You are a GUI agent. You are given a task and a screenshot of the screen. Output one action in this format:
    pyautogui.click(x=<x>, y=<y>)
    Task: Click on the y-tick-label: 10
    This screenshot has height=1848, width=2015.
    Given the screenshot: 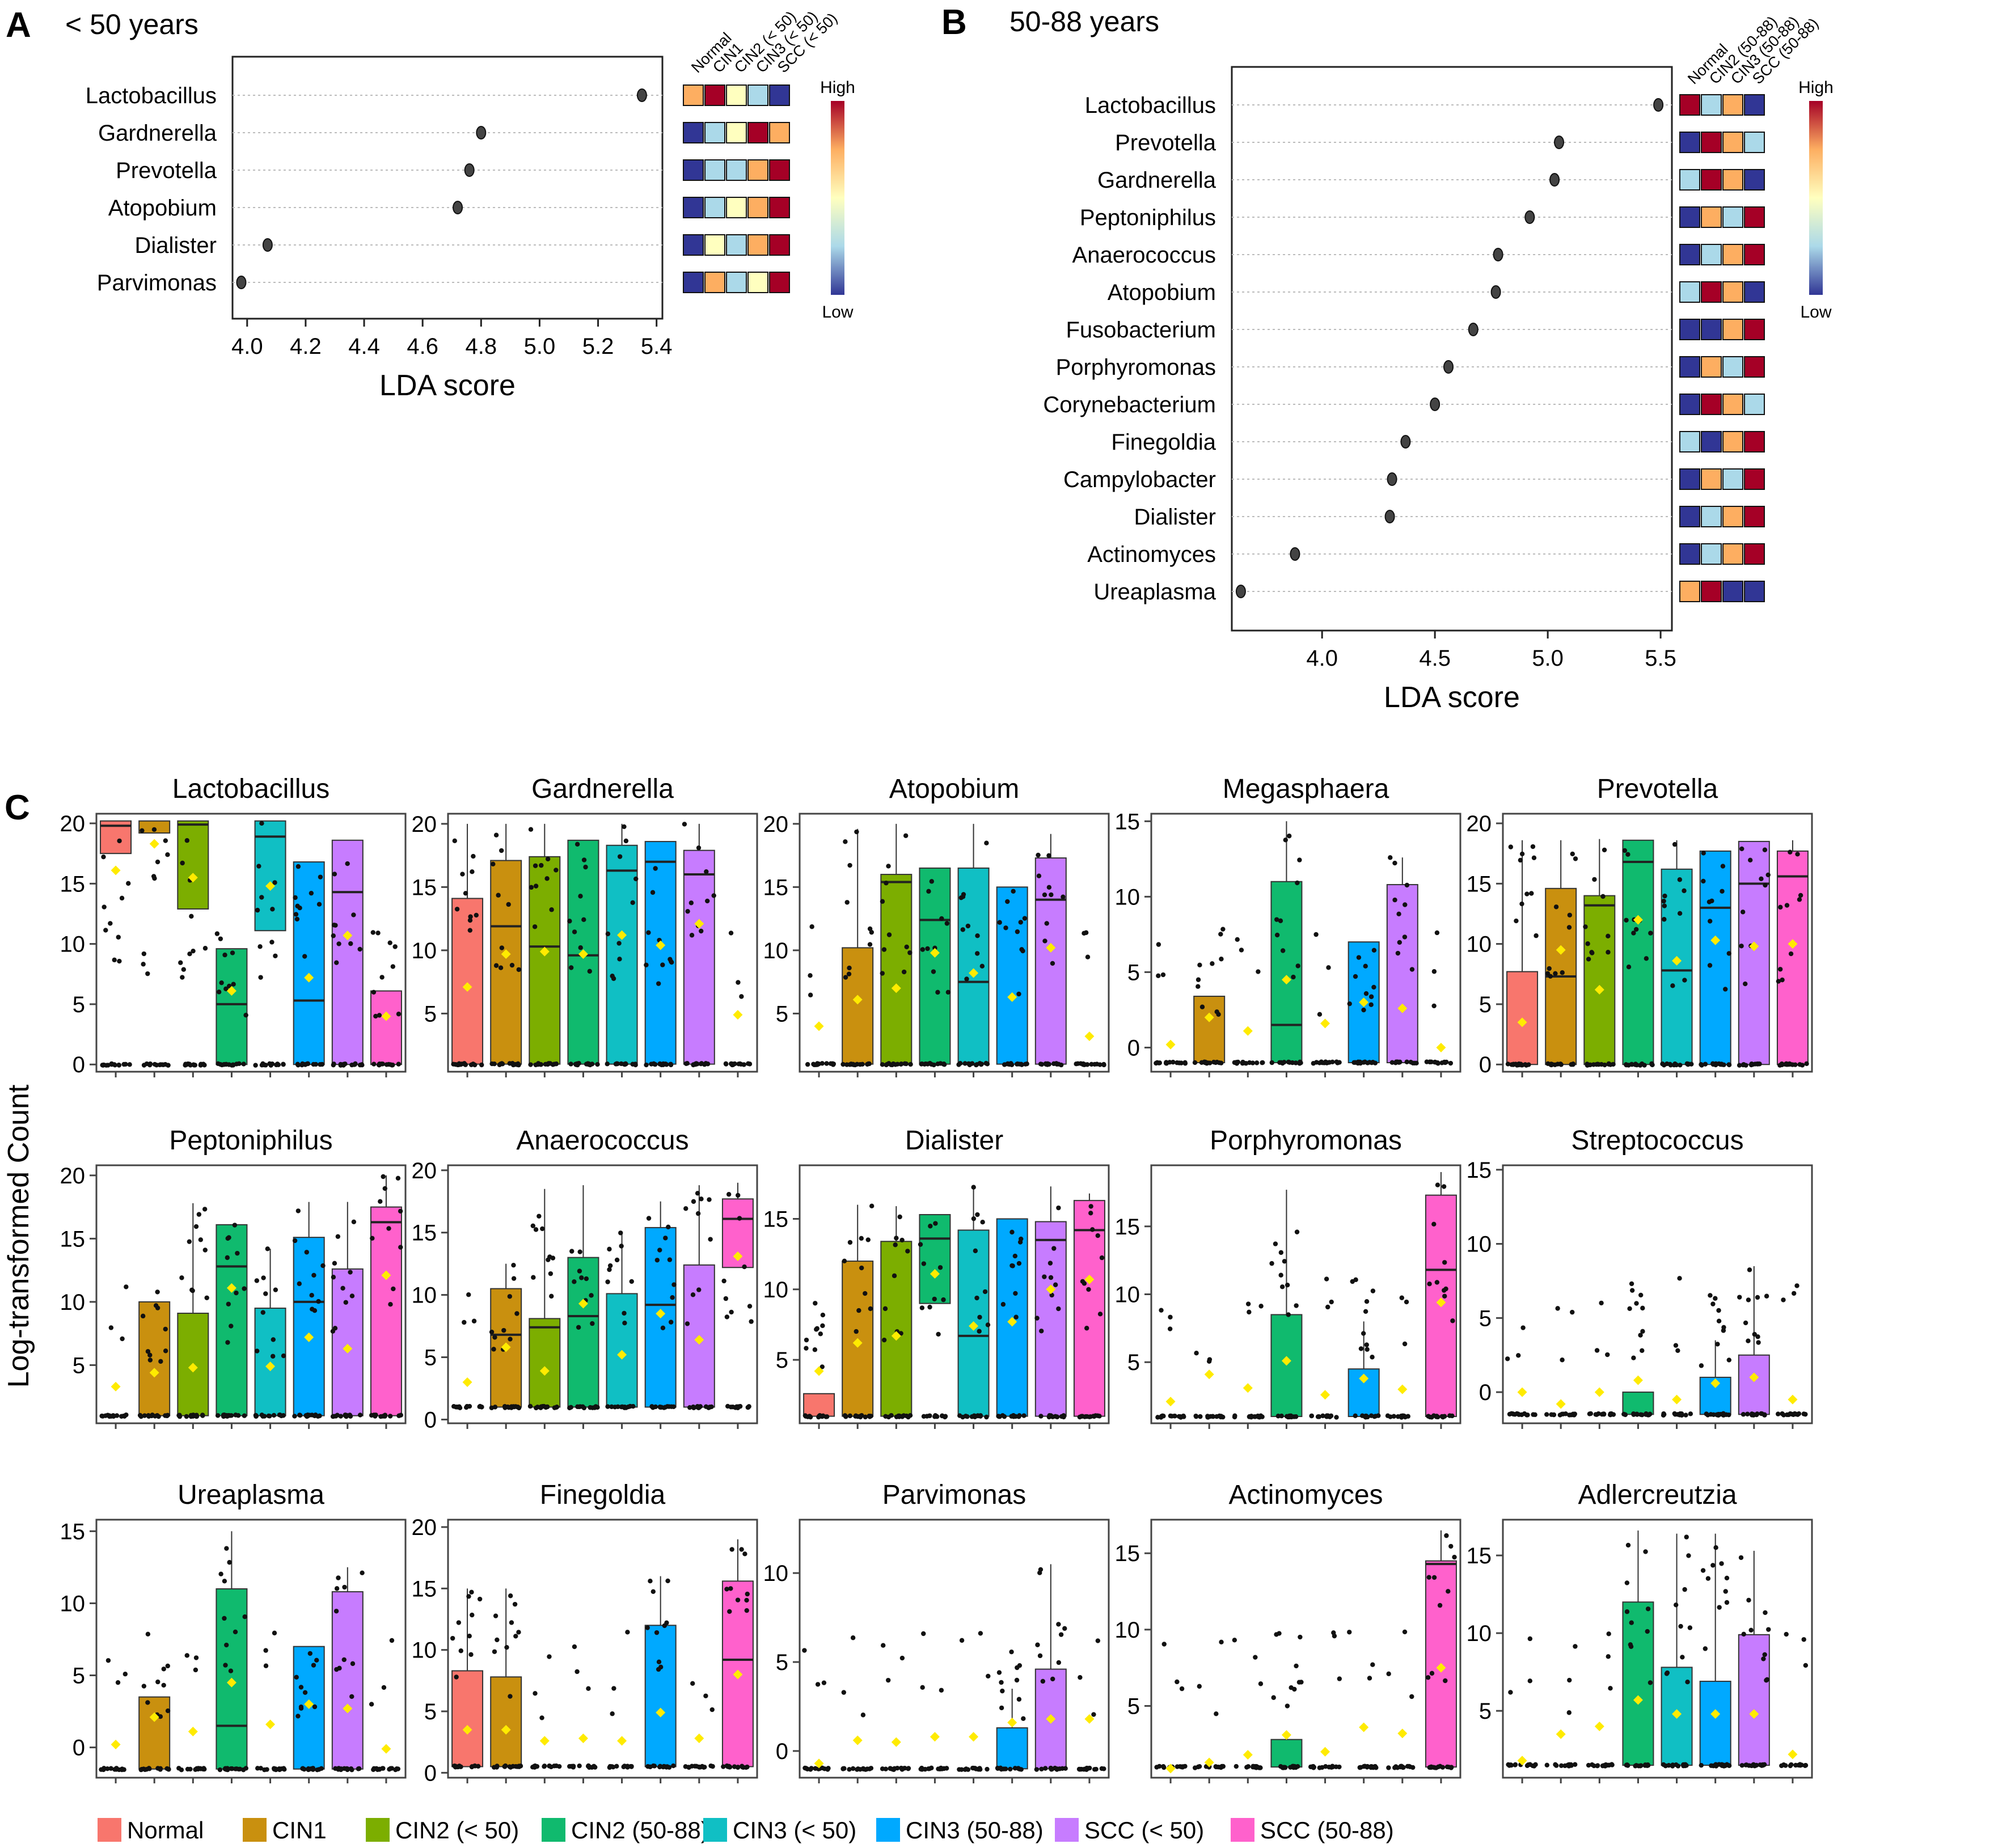 What is the action you would take?
    pyautogui.click(x=73, y=1603)
    